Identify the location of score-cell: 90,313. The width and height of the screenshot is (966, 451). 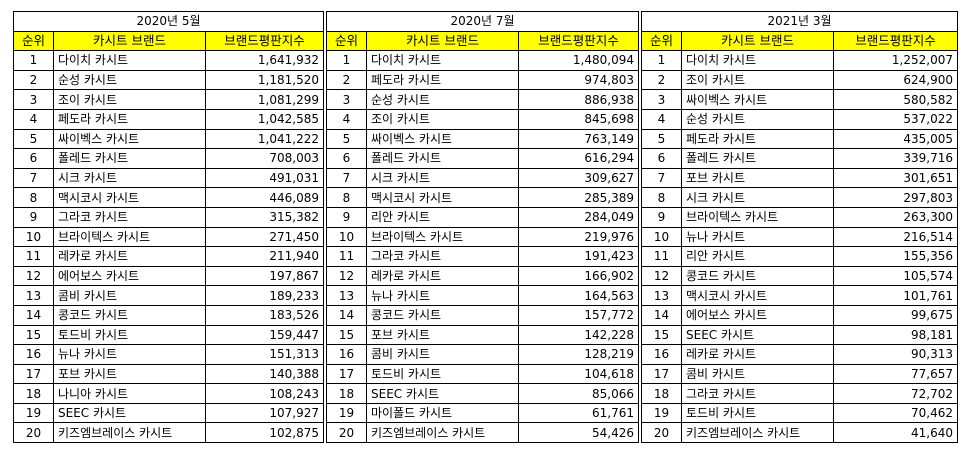
(895, 354).